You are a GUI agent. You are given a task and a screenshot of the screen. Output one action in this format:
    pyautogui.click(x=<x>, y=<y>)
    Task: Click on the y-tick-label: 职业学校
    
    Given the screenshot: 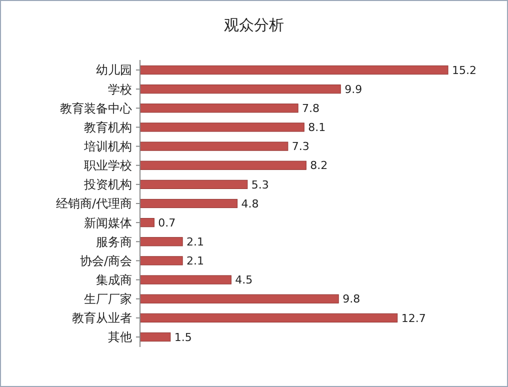 What is the action you would take?
    pyautogui.click(x=108, y=165)
    